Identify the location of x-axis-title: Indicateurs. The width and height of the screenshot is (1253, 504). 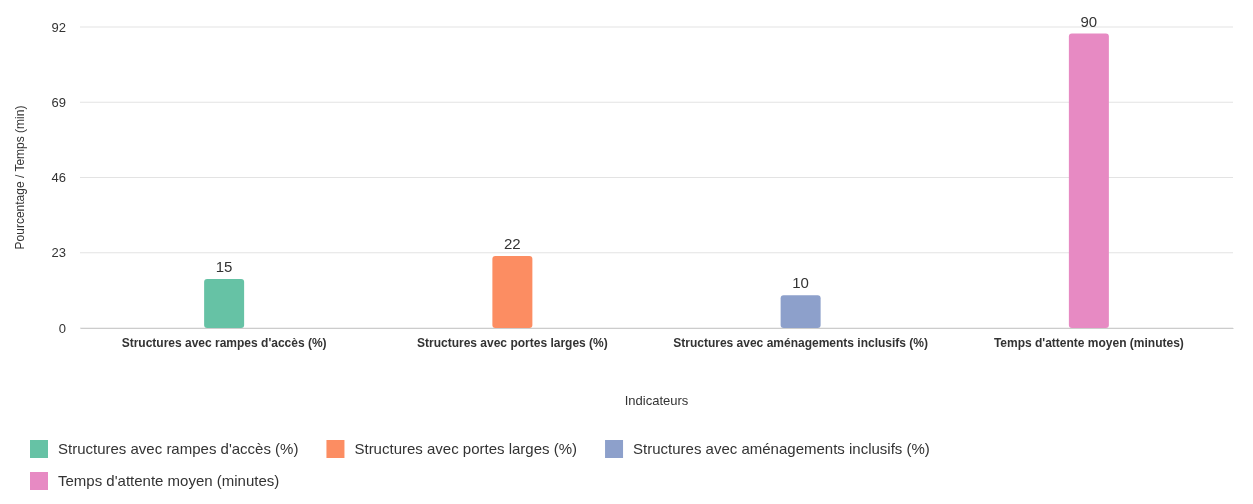
(656, 400).